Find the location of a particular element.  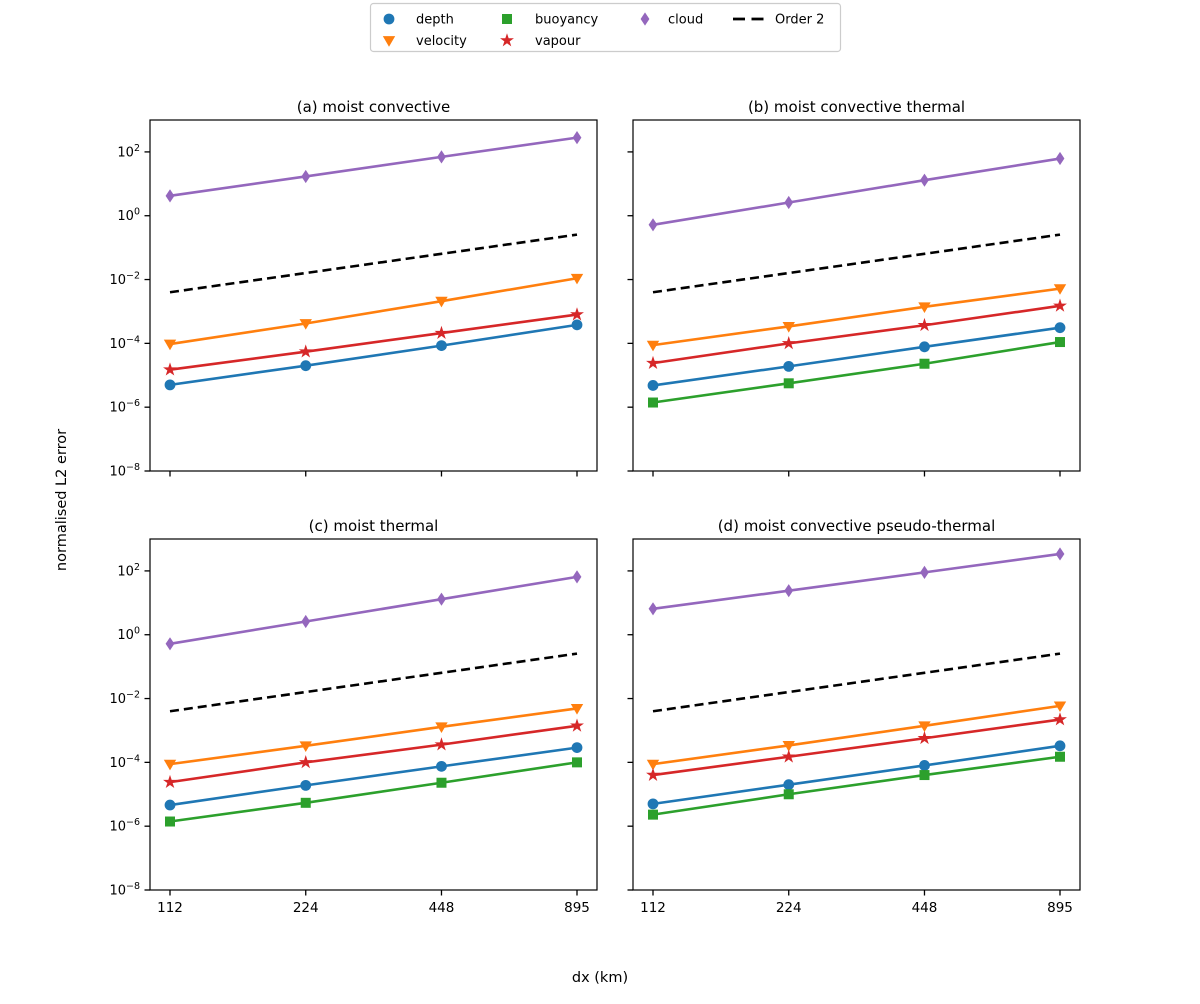

legend: depth velocity buoyancy vapour cloud Order 2 is located at coordinates (605, 27).